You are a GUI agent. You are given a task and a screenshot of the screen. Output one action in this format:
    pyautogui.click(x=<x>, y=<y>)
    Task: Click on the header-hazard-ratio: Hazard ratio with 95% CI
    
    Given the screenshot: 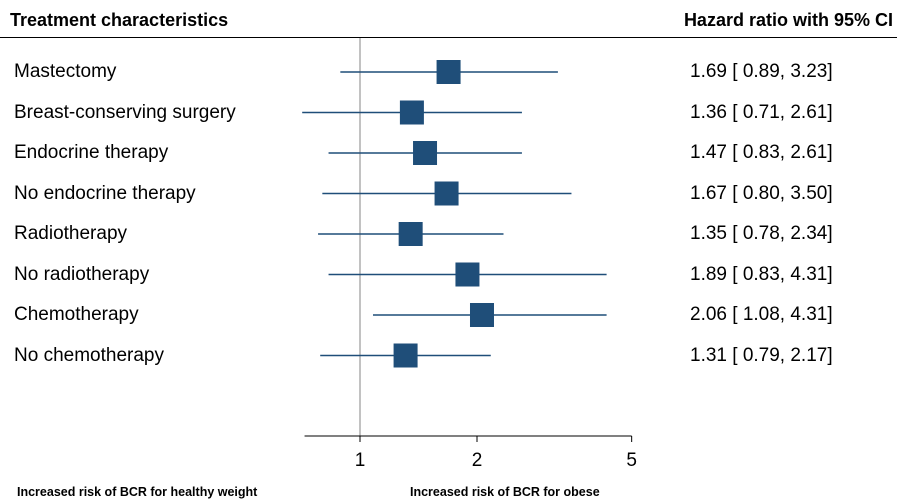 What is the action you would take?
    pyautogui.click(x=788, y=20)
    